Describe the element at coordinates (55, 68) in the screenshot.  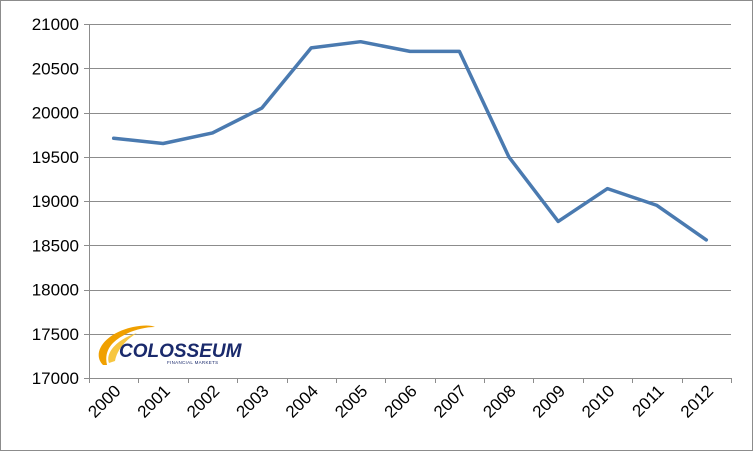
I see `y-tick-label-20500: 20500` at that location.